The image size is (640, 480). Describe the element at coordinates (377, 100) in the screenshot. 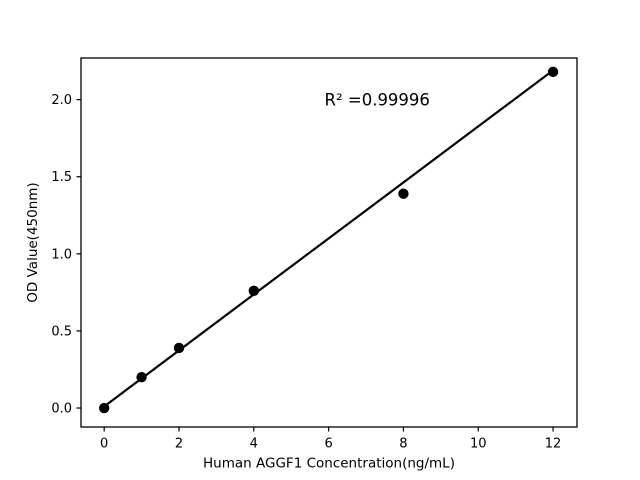

I see `r-squared-annotation: R² =0.99996` at that location.